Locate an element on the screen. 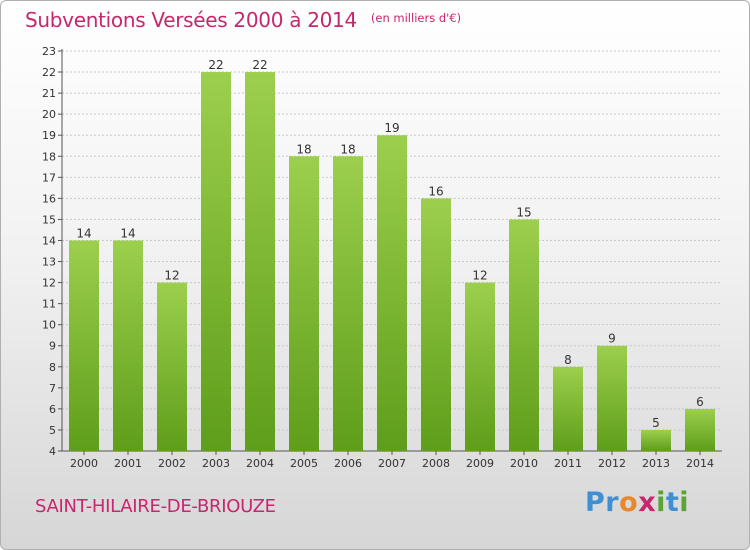  x-tick-label: 2014 is located at coordinates (700, 463).